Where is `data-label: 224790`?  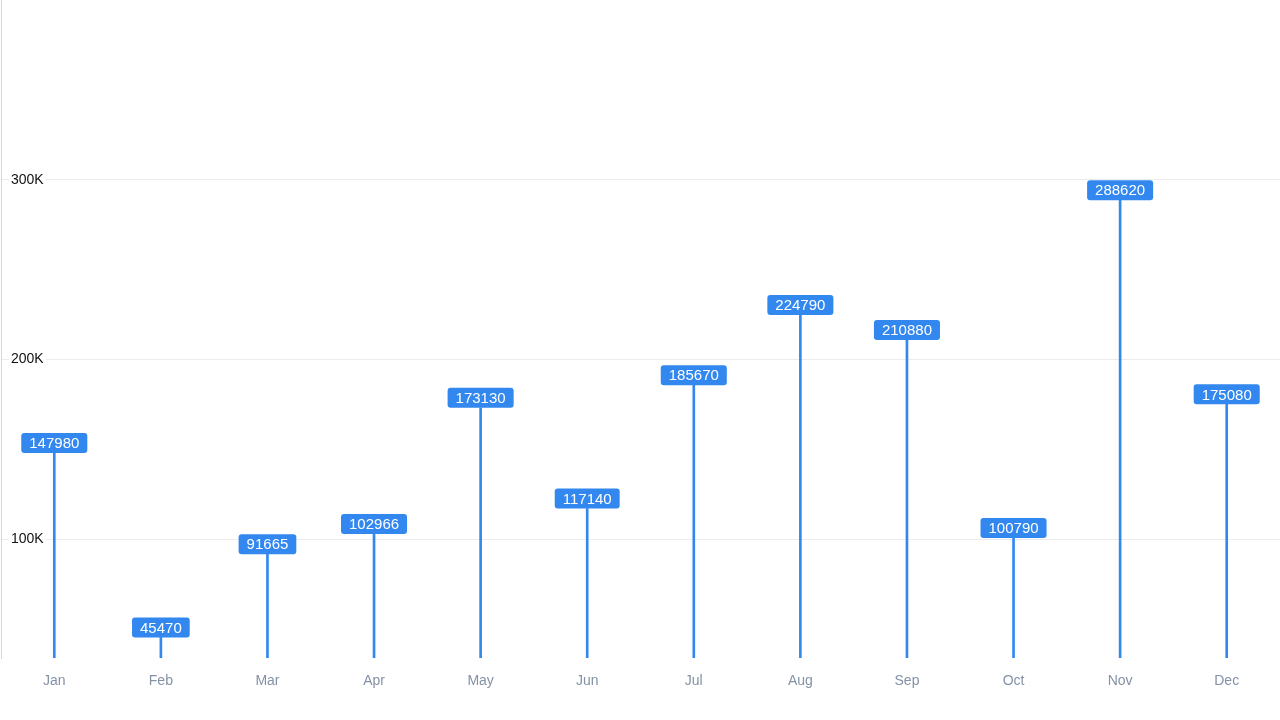
data-label: 224790 is located at coordinates (800, 305).